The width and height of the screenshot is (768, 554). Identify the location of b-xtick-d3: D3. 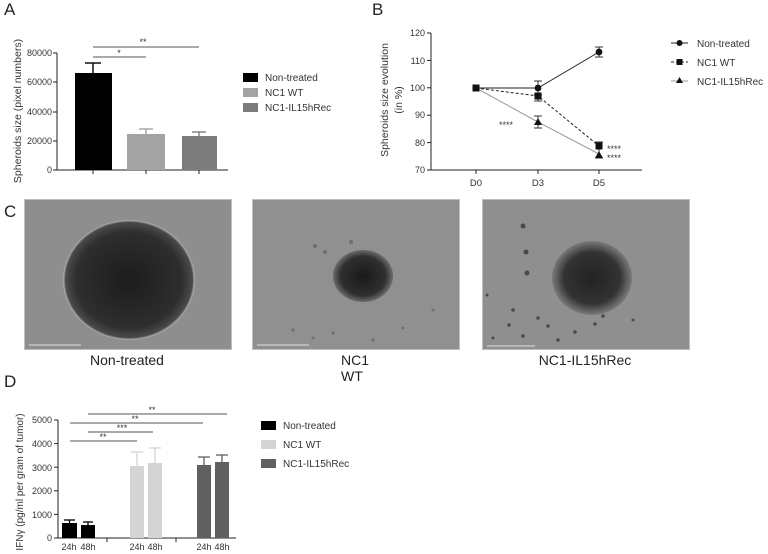
(538, 183).